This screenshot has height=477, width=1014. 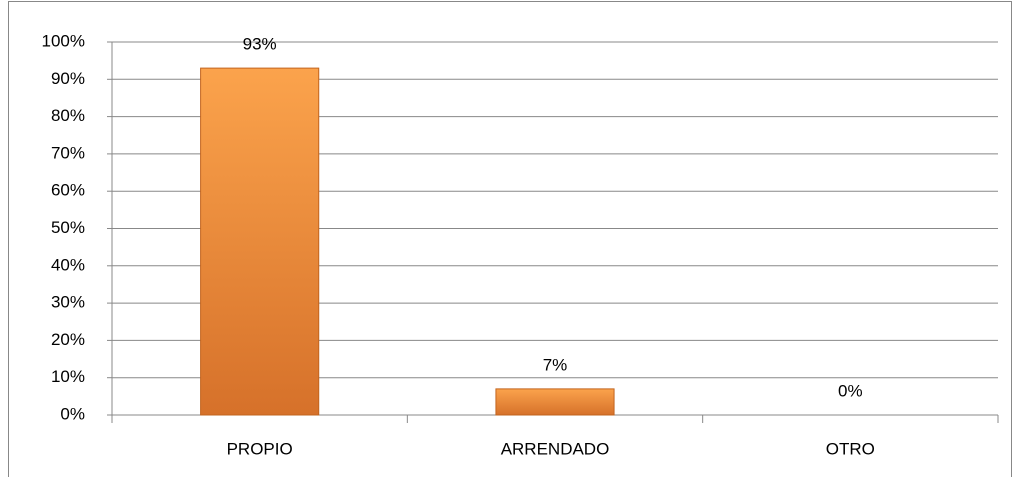 I want to click on y-tick-label: 100%, so click(x=63, y=40).